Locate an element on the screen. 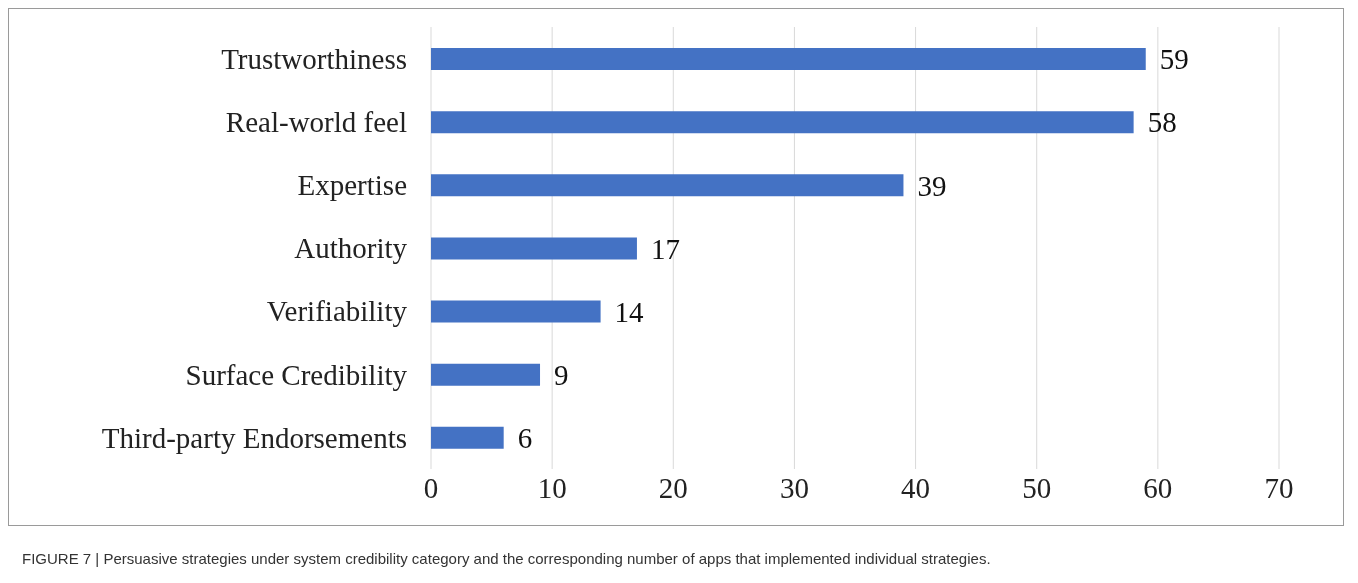  data-label: 58 is located at coordinates (1162, 122).